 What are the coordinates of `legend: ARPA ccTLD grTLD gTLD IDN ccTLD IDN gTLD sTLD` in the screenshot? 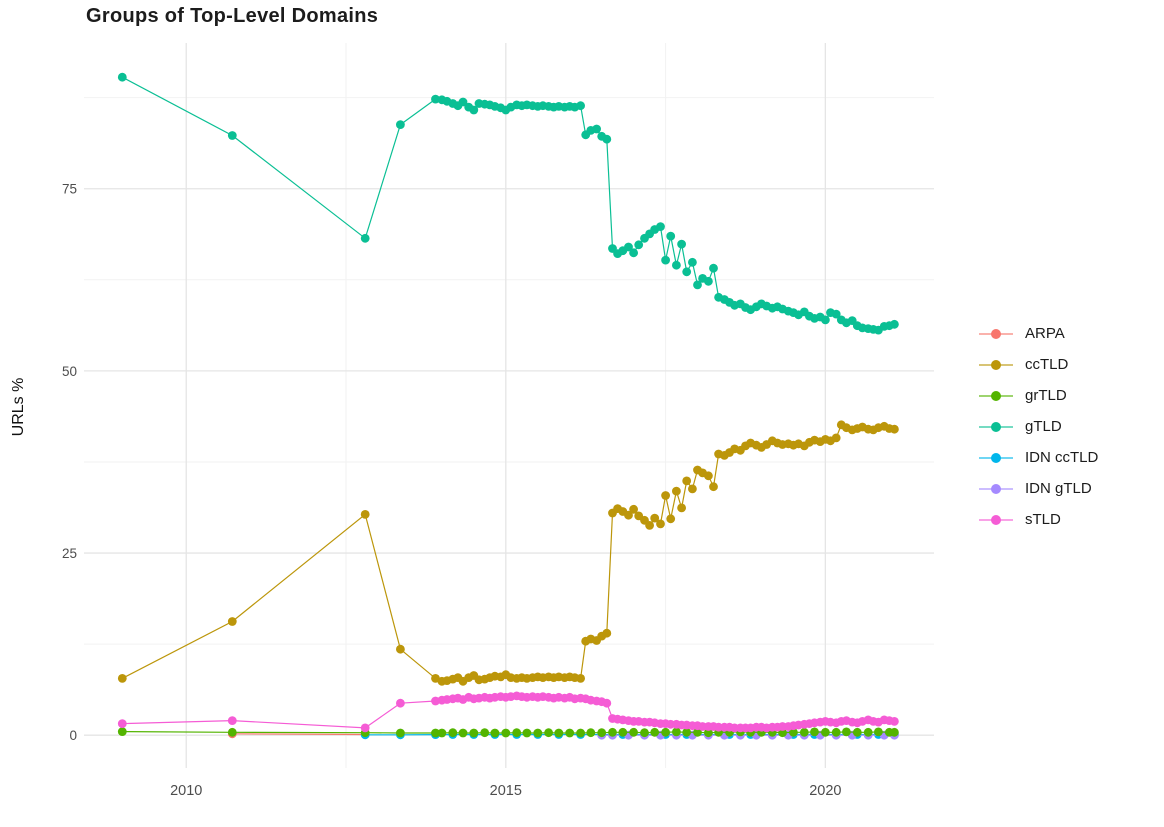 It's located at (1038, 426).